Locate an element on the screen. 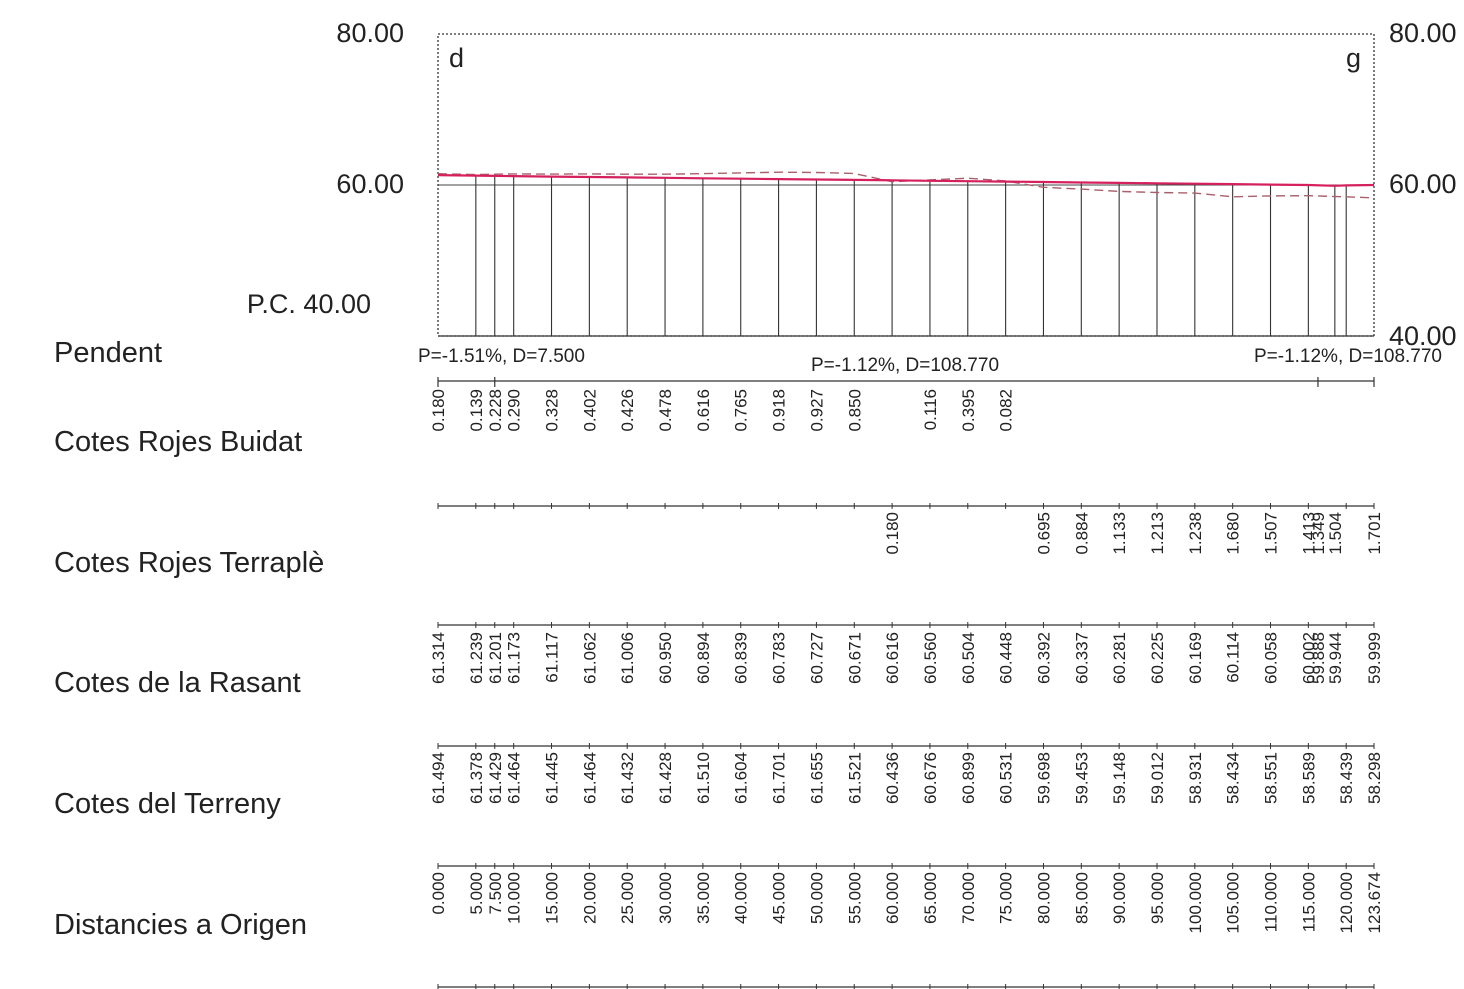 This screenshot has height=989, width=1464. table-value-distancies: 120.000 is located at coordinates (1346, 902).